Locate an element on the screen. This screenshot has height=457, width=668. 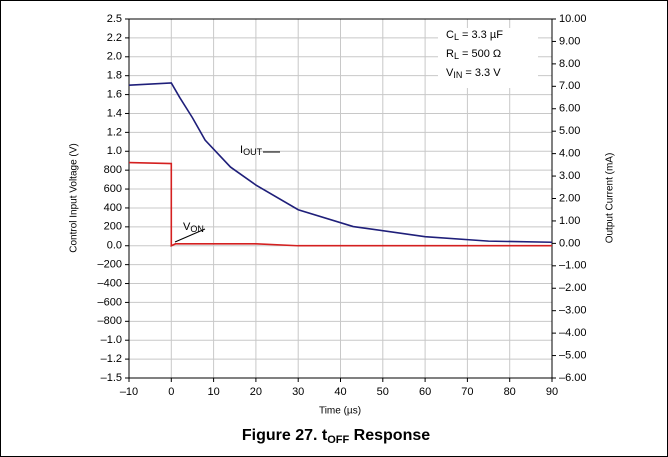
y-tick-label: 0.0 is located at coordinates (114, 246).